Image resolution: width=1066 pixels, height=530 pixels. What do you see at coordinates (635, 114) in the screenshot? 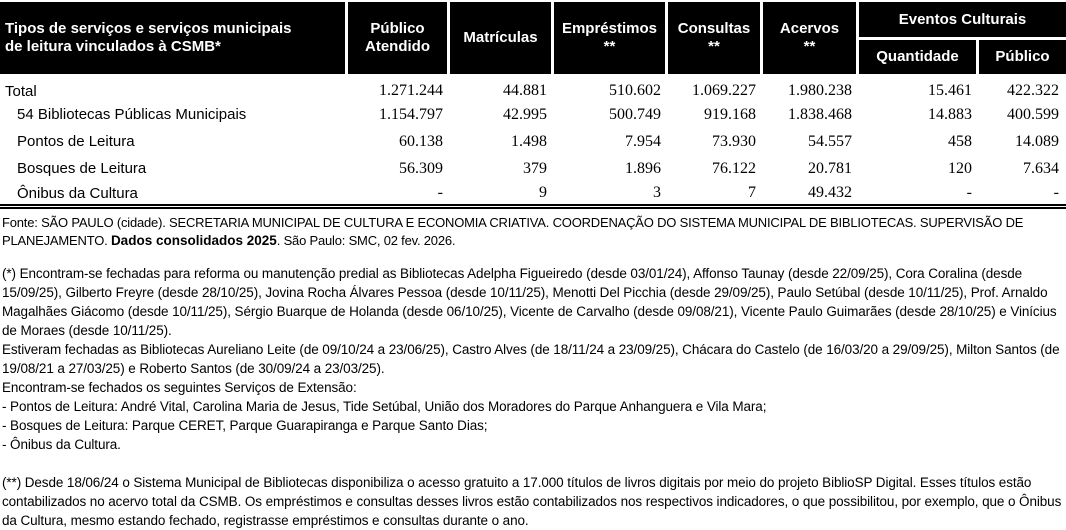
I see `cell-emprestimos: 500.749` at bounding box center [635, 114].